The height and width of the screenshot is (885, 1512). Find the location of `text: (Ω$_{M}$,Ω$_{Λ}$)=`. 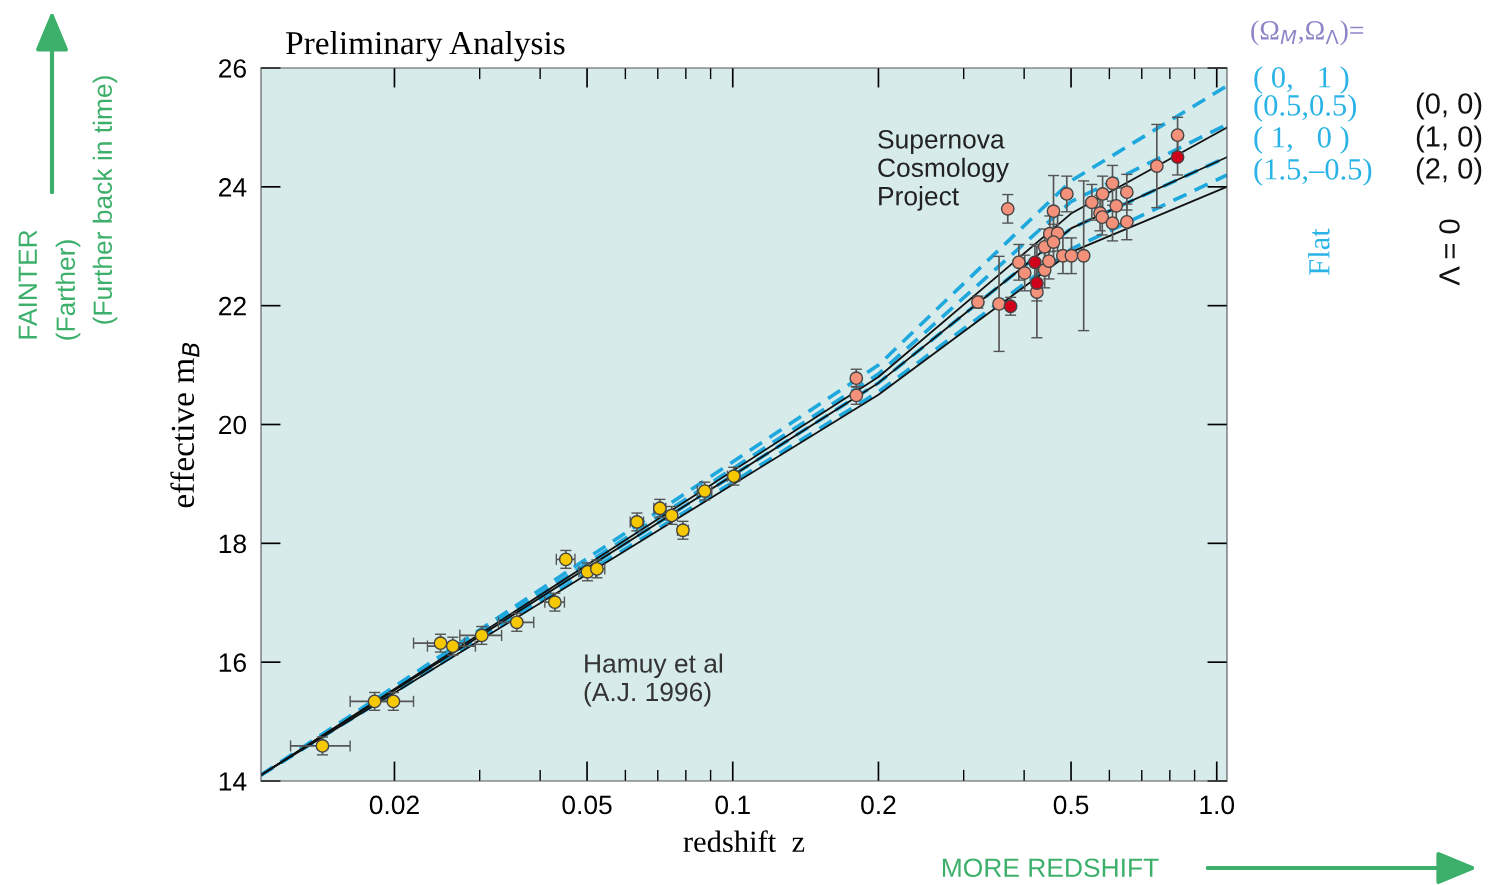

text: (Ω$_{M}$,Ω$_{Λ}$)= is located at coordinates (1307, 33).